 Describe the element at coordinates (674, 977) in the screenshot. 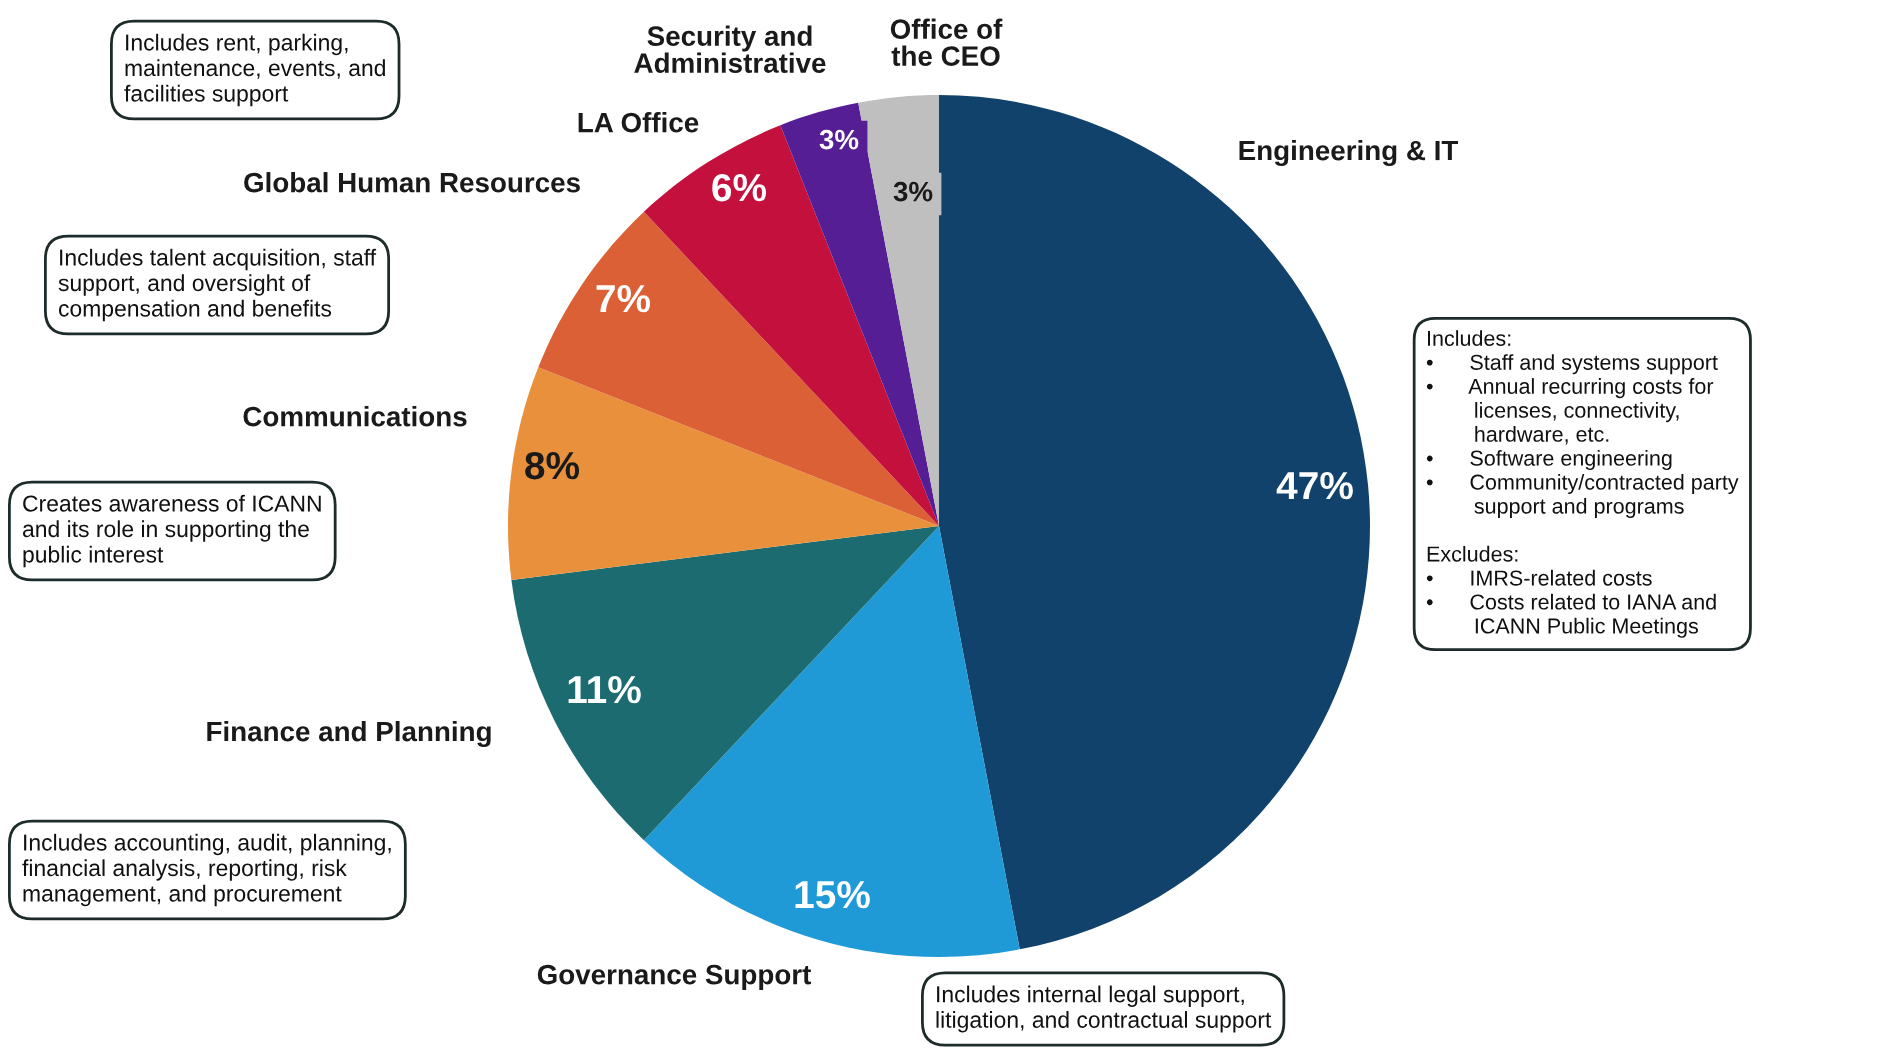

I see `slice-label: Governance Support` at that location.